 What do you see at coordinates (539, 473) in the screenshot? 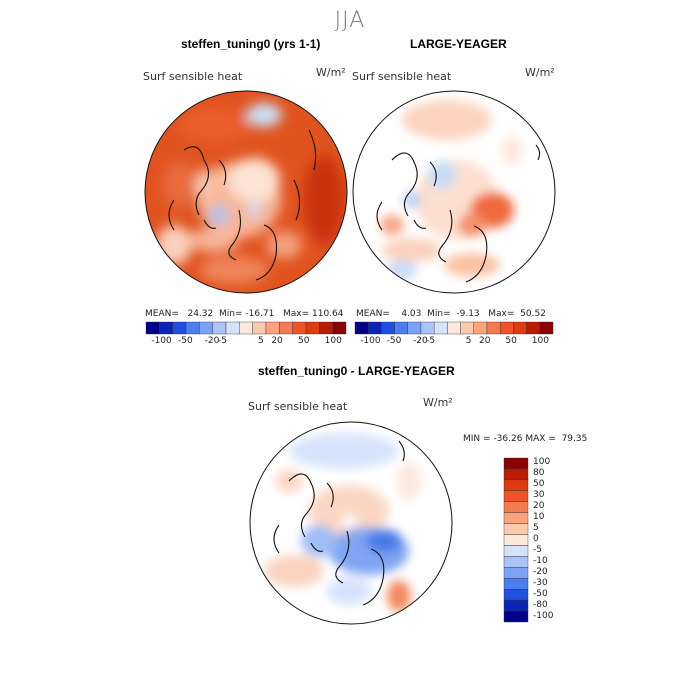
I see `colorbar-tick-label: 80` at bounding box center [539, 473].